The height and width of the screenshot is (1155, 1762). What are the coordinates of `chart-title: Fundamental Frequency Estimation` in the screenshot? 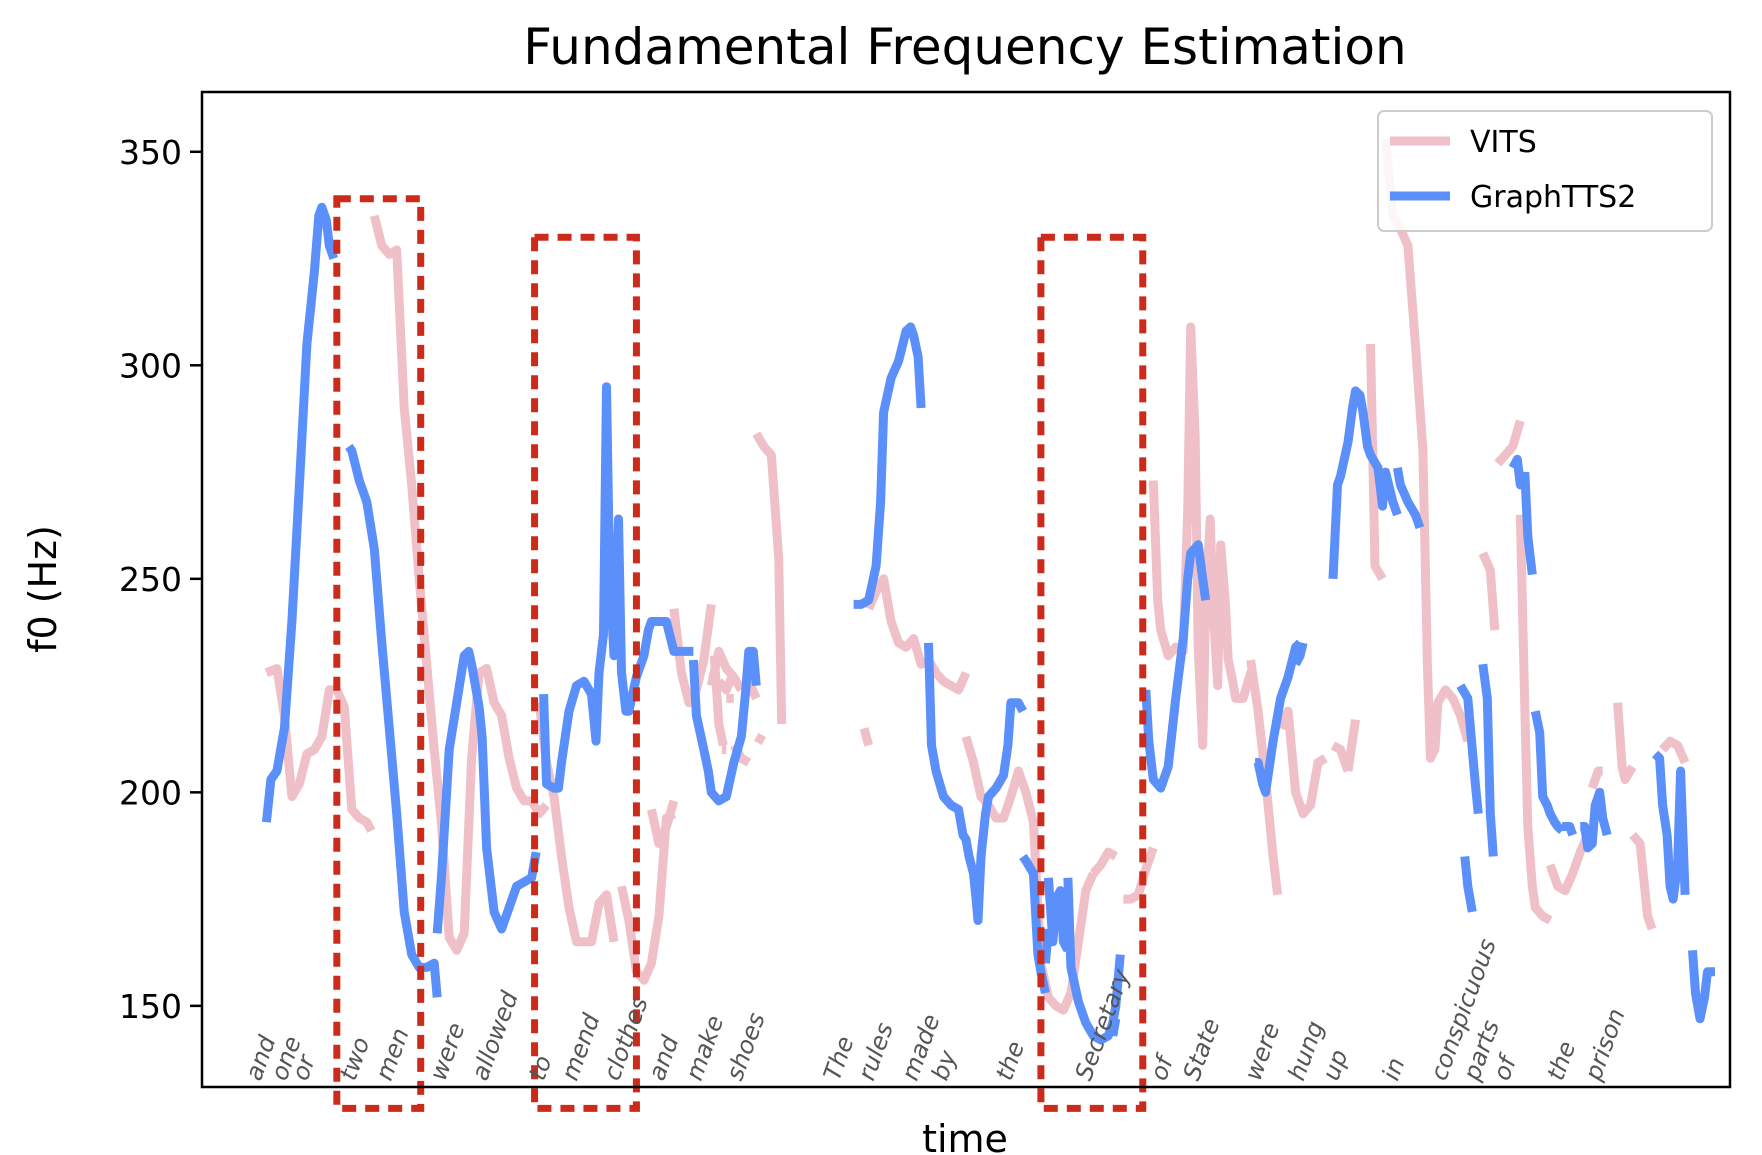 It's located at (964, 47).